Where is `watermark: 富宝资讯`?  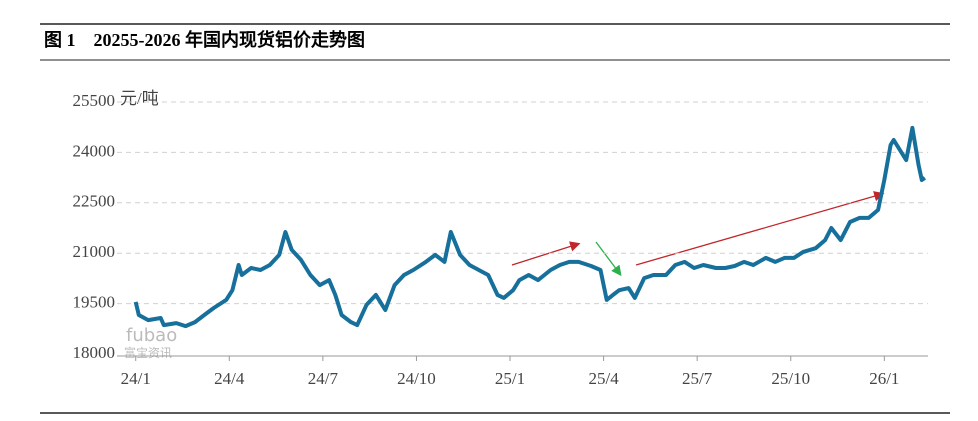 watermark: 富宝资讯 is located at coordinates (148, 352).